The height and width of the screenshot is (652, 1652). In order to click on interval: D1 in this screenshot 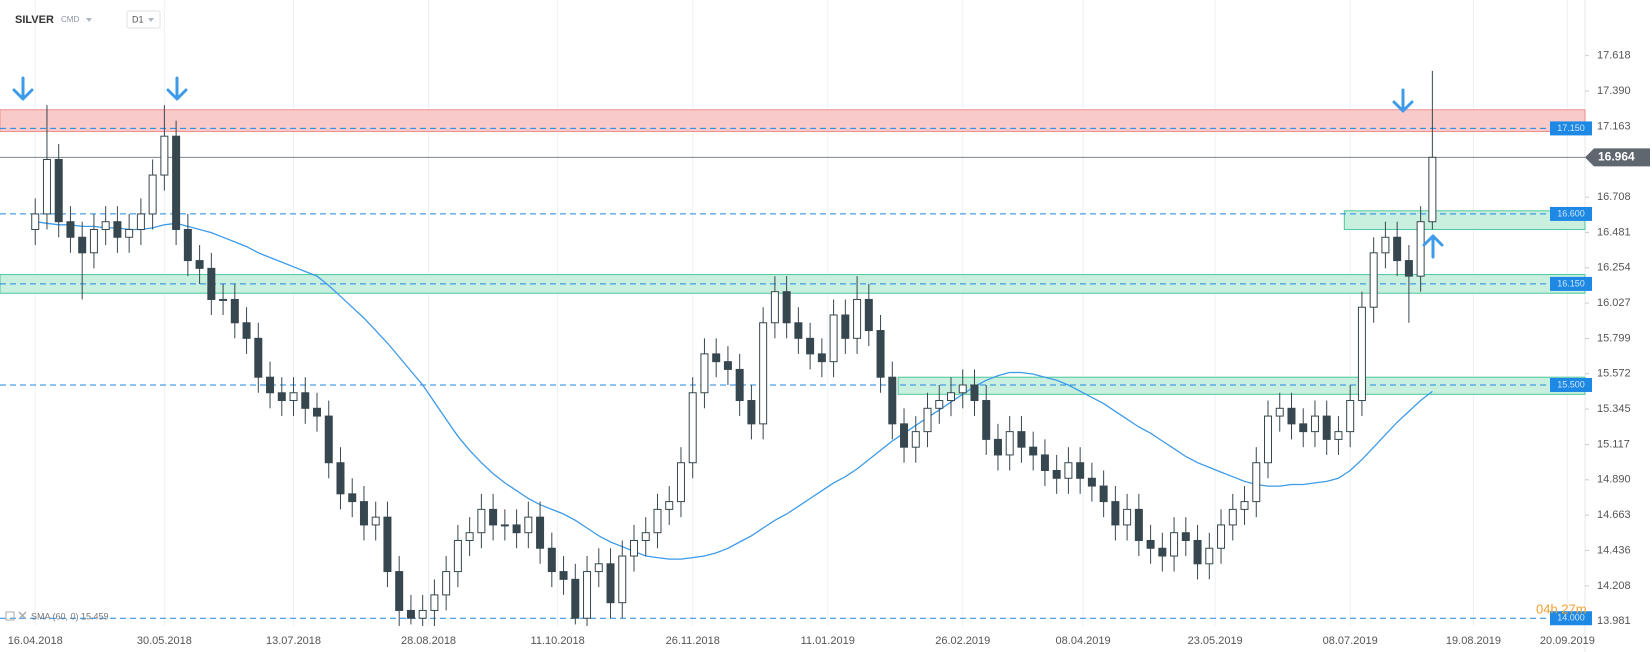, I will do `click(138, 19)`.